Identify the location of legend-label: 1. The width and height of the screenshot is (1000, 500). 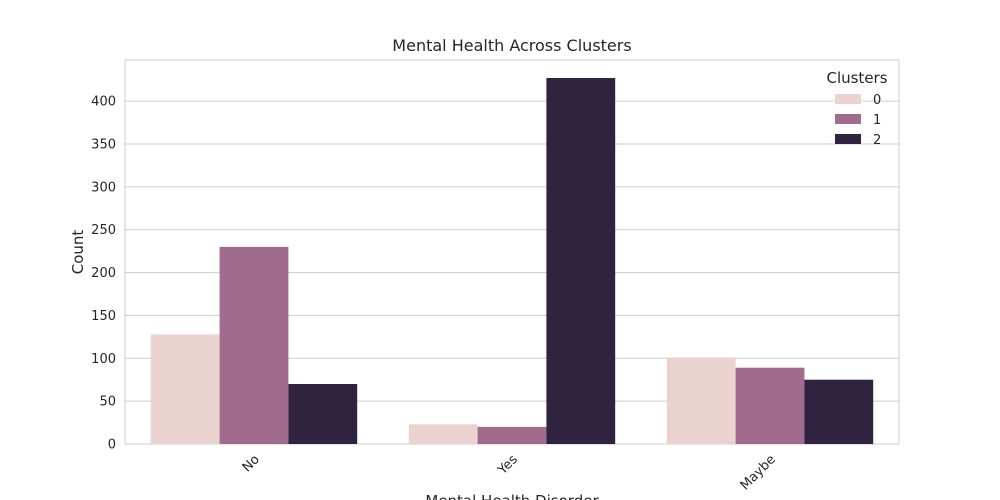
(877, 120).